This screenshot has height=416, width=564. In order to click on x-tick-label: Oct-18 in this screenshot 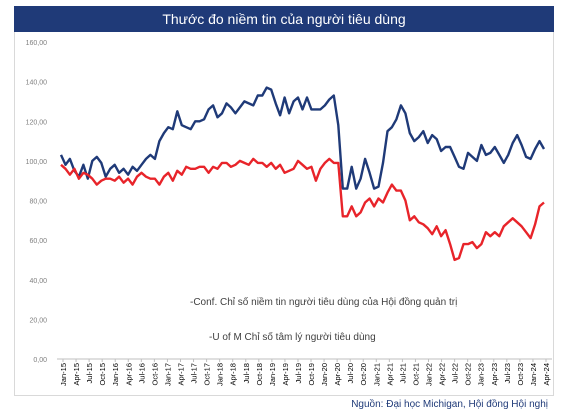, I will do `click(259, 374)`.